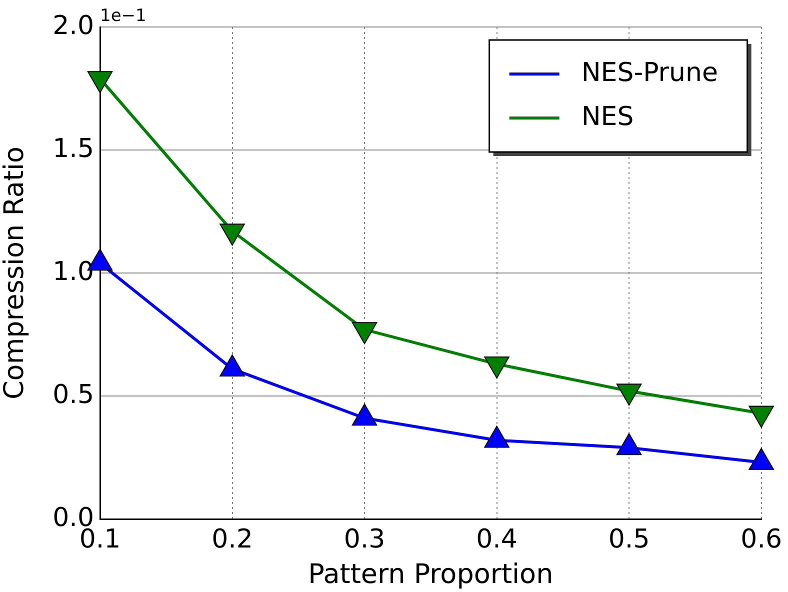 The width and height of the screenshot is (788, 592). What do you see at coordinates (629, 539) in the screenshot?
I see `x-tick-label: 0.5` at bounding box center [629, 539].